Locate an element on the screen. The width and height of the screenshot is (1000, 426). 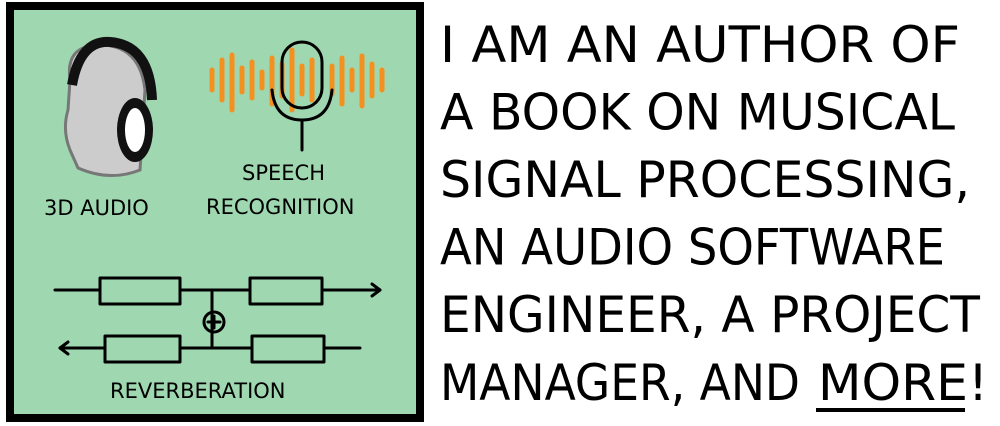
text-line: AN AUDIO SOFTWARE is located at coordinates (692, 248).